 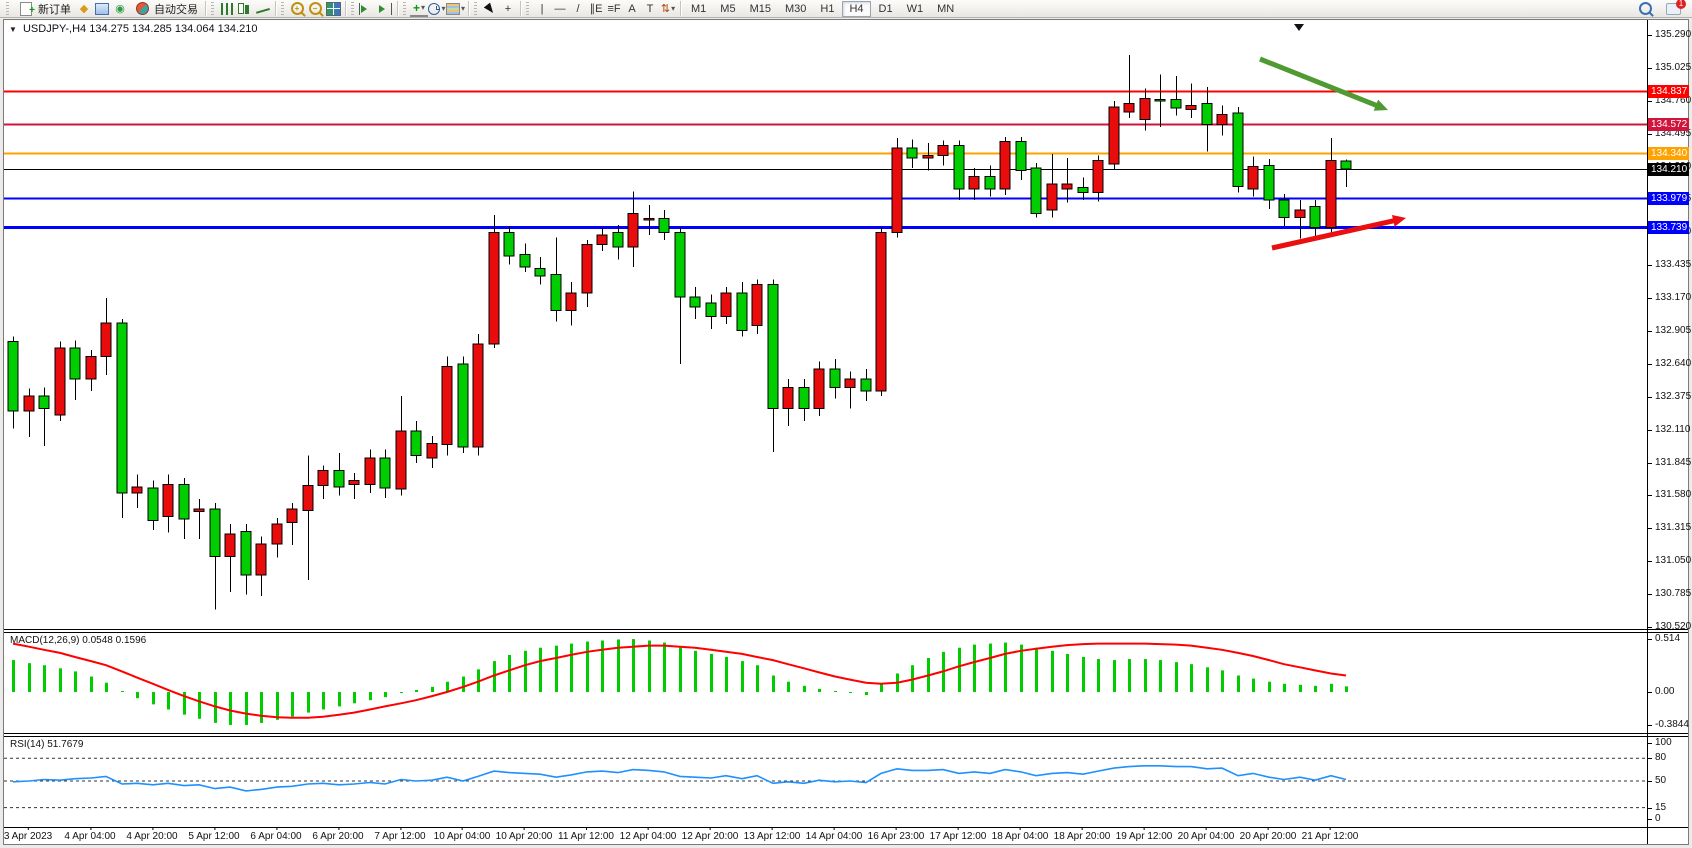 What do you see at coordinates (508, 8) in the screenshot?
I see `crosshair-icon: +` at bounding box center [508, 8].